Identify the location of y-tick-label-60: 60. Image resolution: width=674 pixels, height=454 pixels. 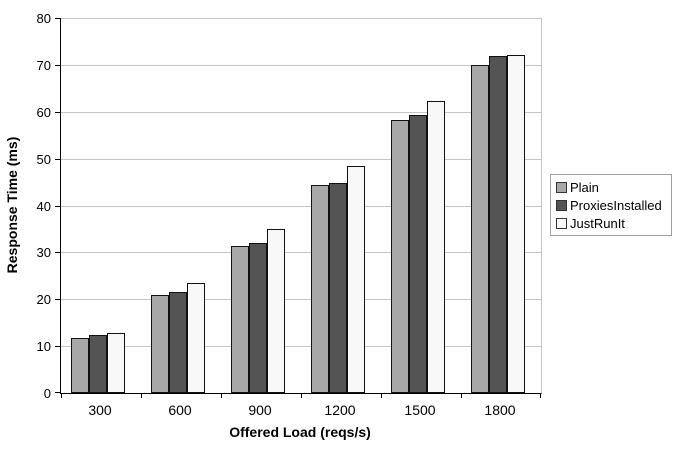
(43, 112).